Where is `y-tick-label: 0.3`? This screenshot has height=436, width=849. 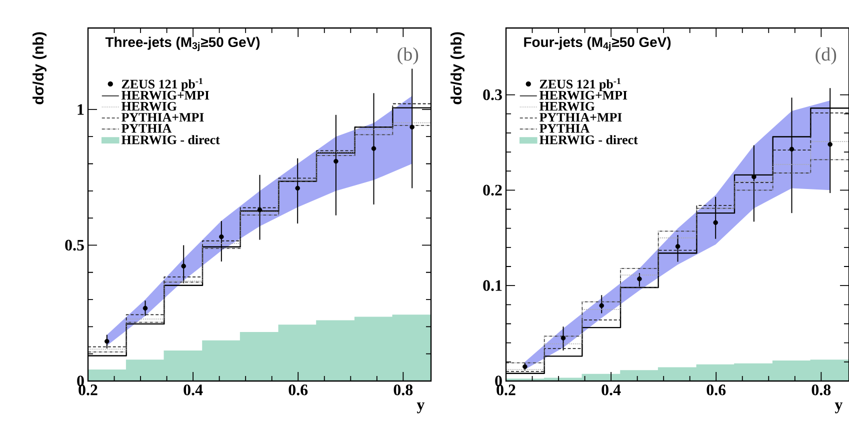 y-tick-label: 0.3 is located at coordinates (492, 94).